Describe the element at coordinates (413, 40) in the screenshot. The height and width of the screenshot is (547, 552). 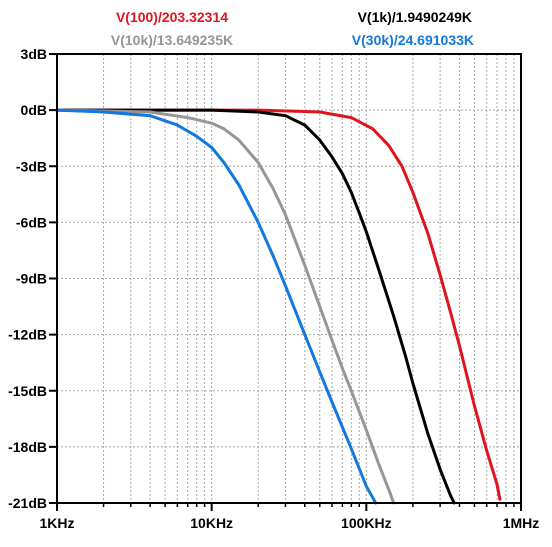
I see `legend-label-3: V(30k)/24.691033K` at that location.